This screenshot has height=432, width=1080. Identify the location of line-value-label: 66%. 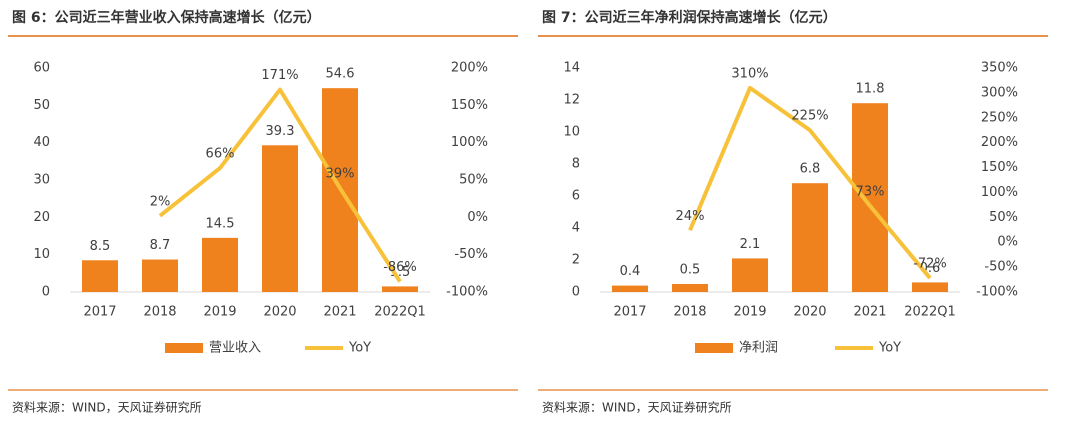
(220, 154).